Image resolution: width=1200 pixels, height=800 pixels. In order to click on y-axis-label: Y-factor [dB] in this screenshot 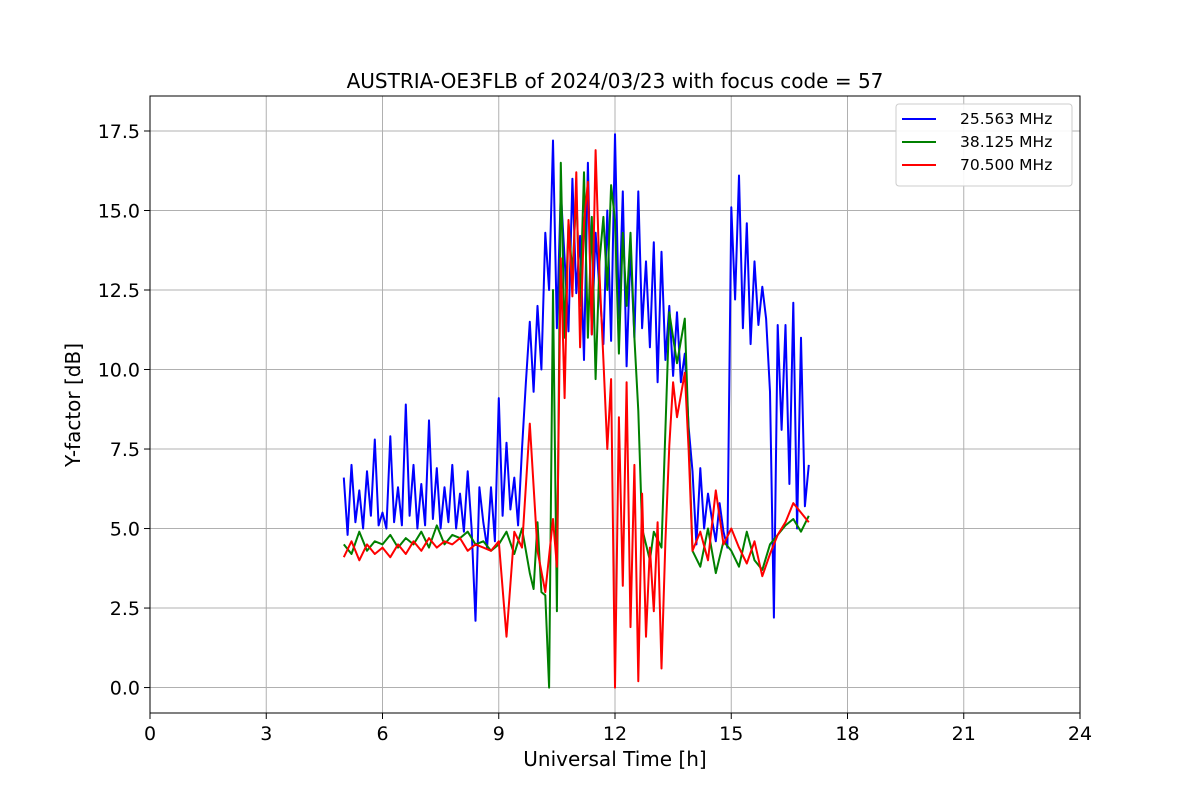, I will do `click(73, 405)`.